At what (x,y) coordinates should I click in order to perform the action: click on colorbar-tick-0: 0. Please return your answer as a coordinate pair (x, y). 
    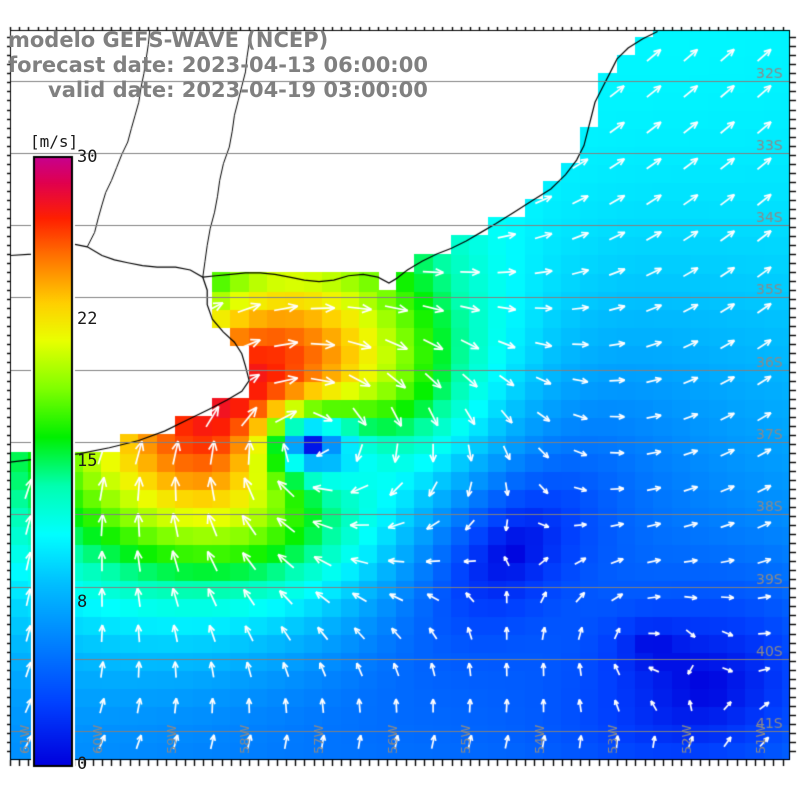
    Looking at the image, I should click on (82, 764).